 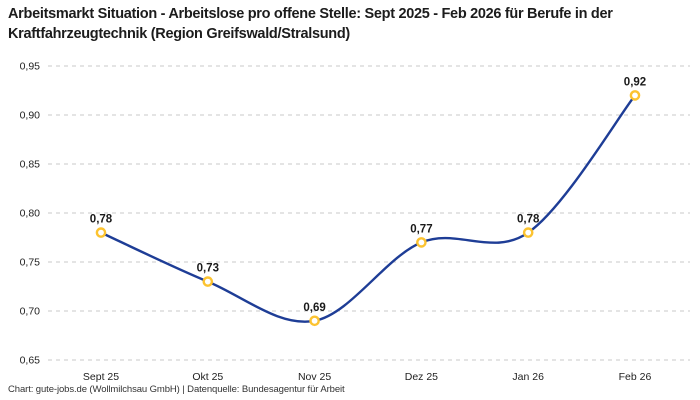 I want to click on data-point-label: 0,69, so click(x=314, y=308).